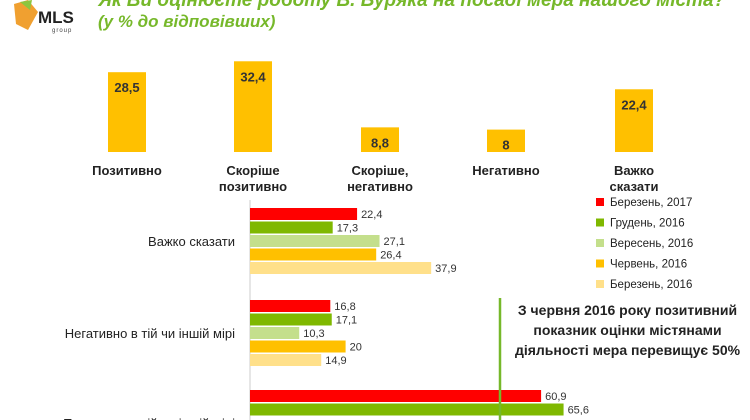  What do you see at coordinates (371, 215) in the screenshot?
I see `bar-value-label: 22,4` at bounding box center [371, 215].